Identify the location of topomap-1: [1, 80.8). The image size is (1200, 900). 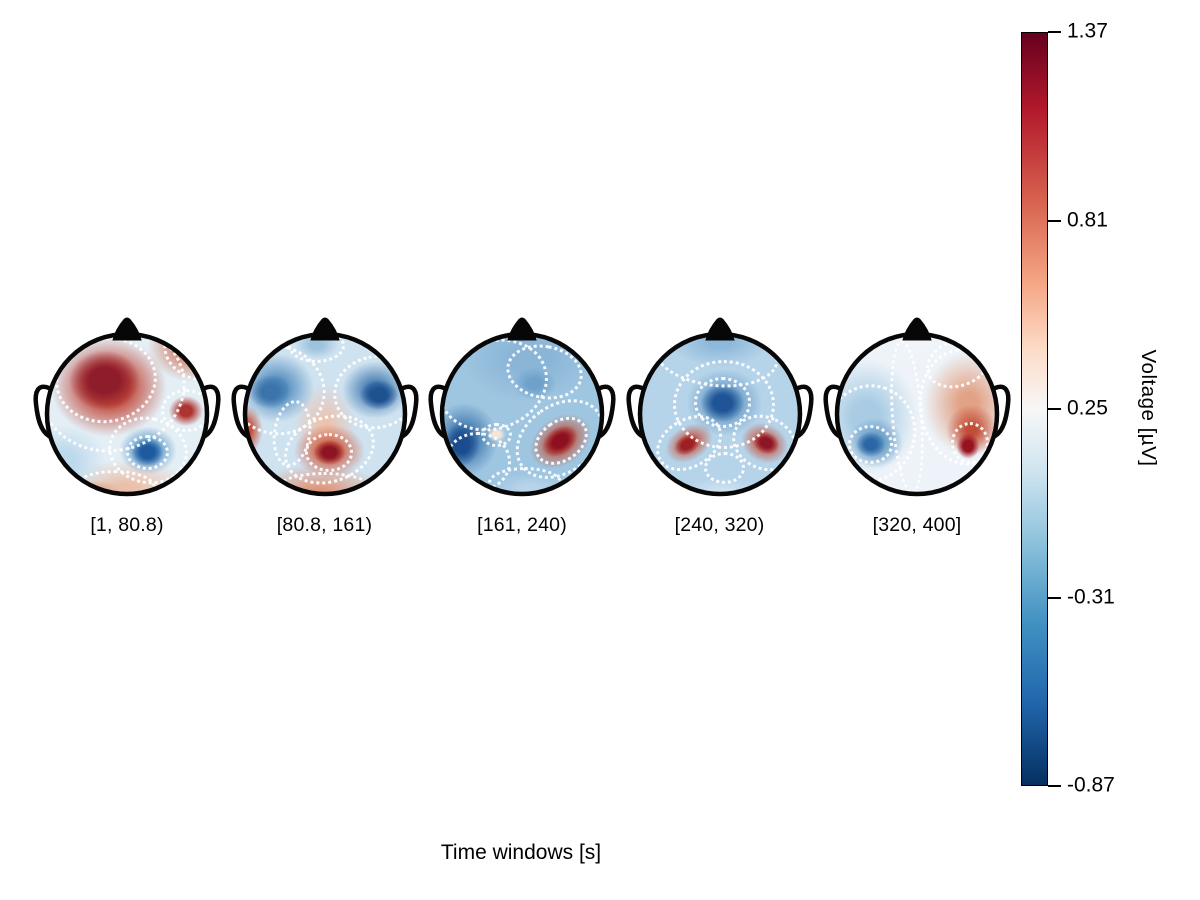
(127, 432).